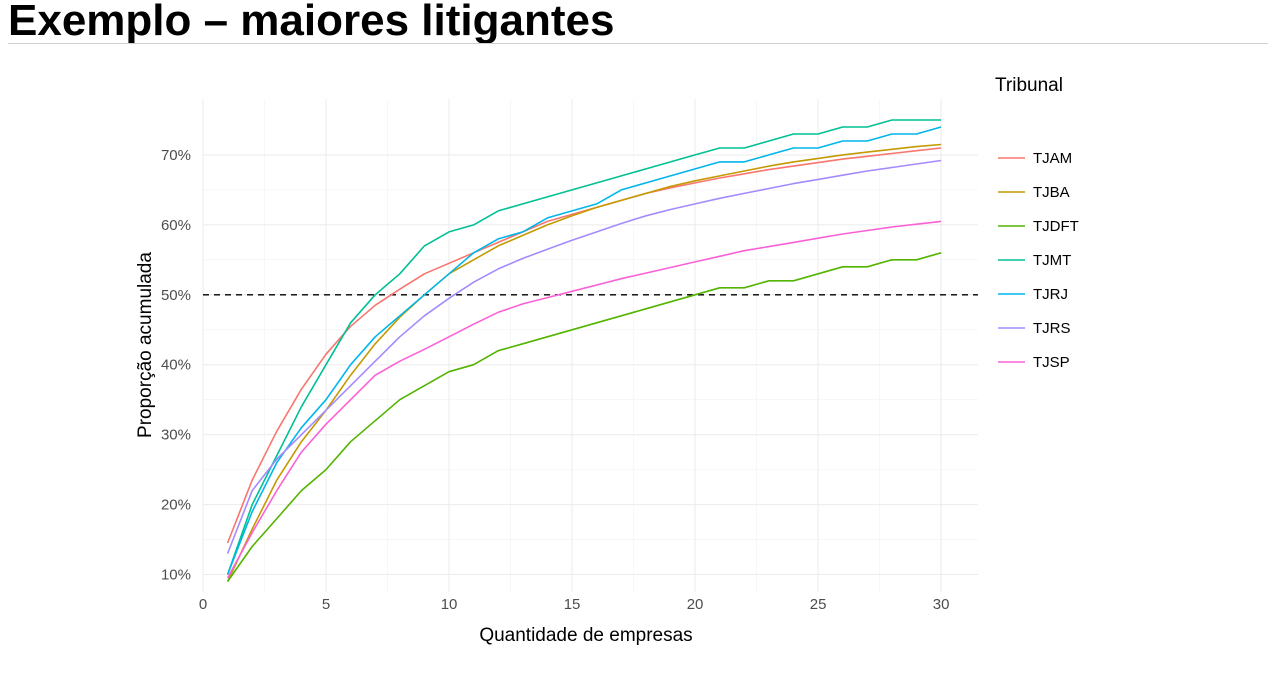 The width and height of the screenshot is (1274, 679). I want to click on legend-label-tjrj: TJRJ, so click(1050, 294).